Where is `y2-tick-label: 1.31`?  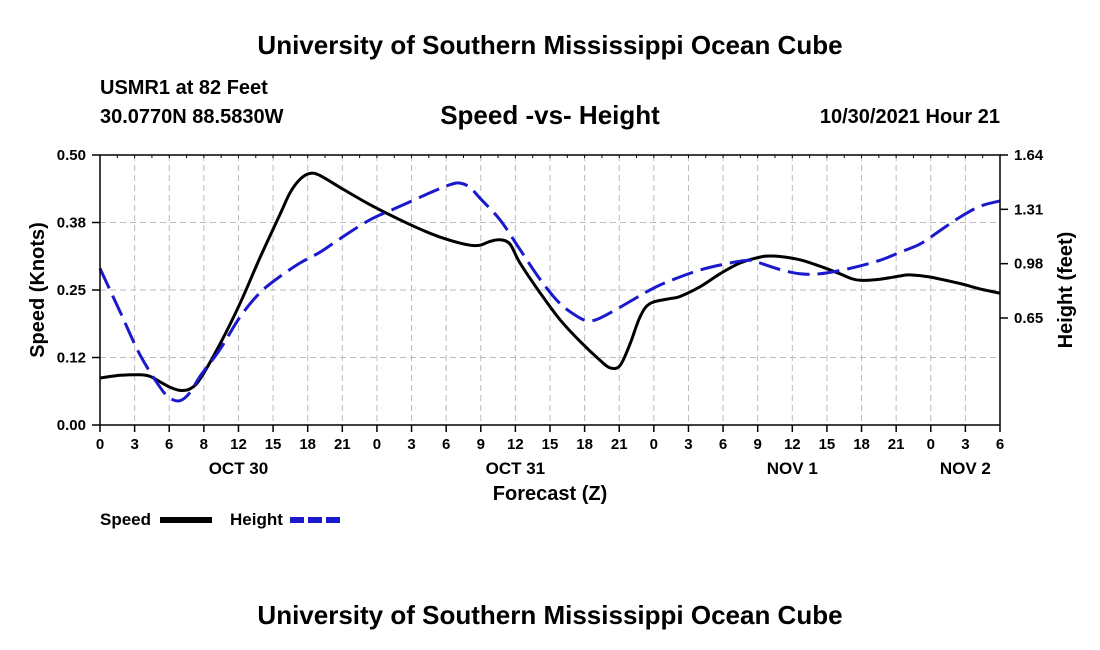 y2-tick-label: 1.31 is located at coordinates (1028, 209).